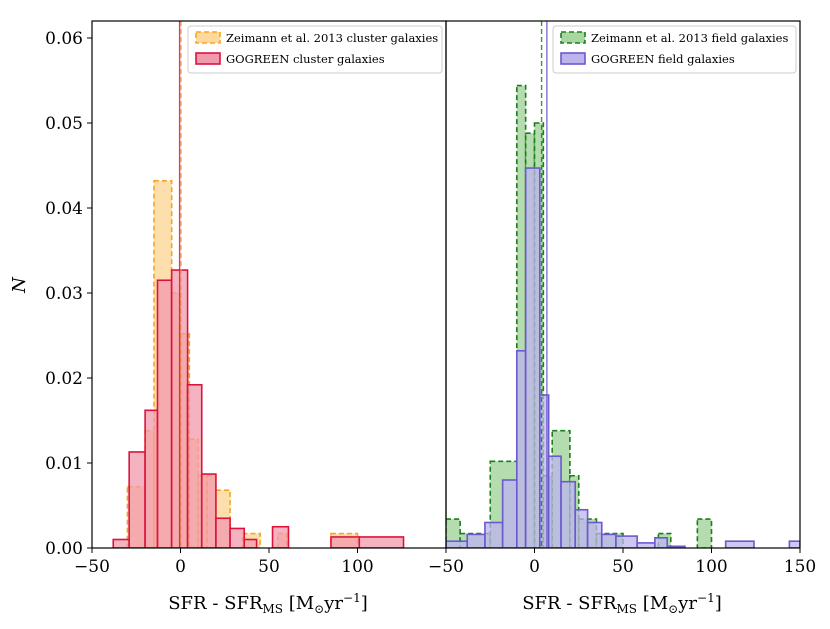  Describe the element at coordinates (623, 567) in the screenshot. I see `right-xtick-label-2: 50` at that location.